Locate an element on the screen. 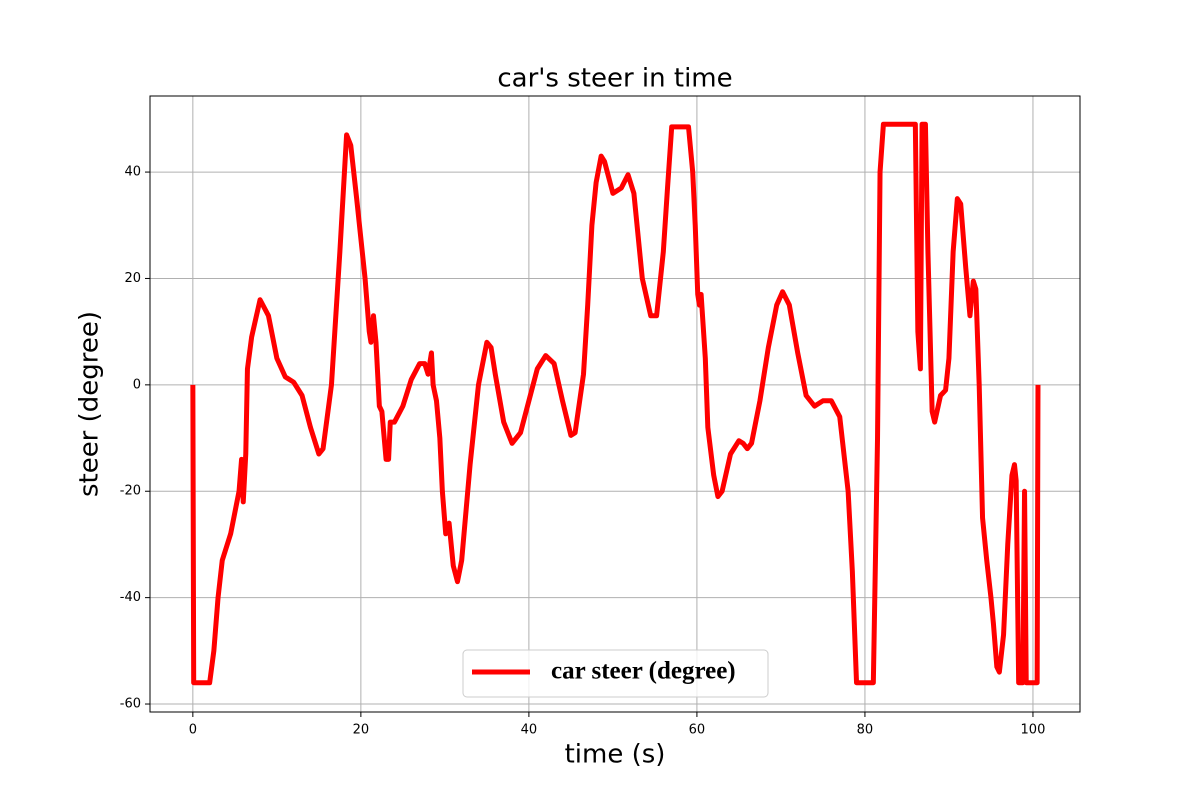 The image size is (1200, 800). x-tick-label: 100 is located at coordinates (1033, 730).